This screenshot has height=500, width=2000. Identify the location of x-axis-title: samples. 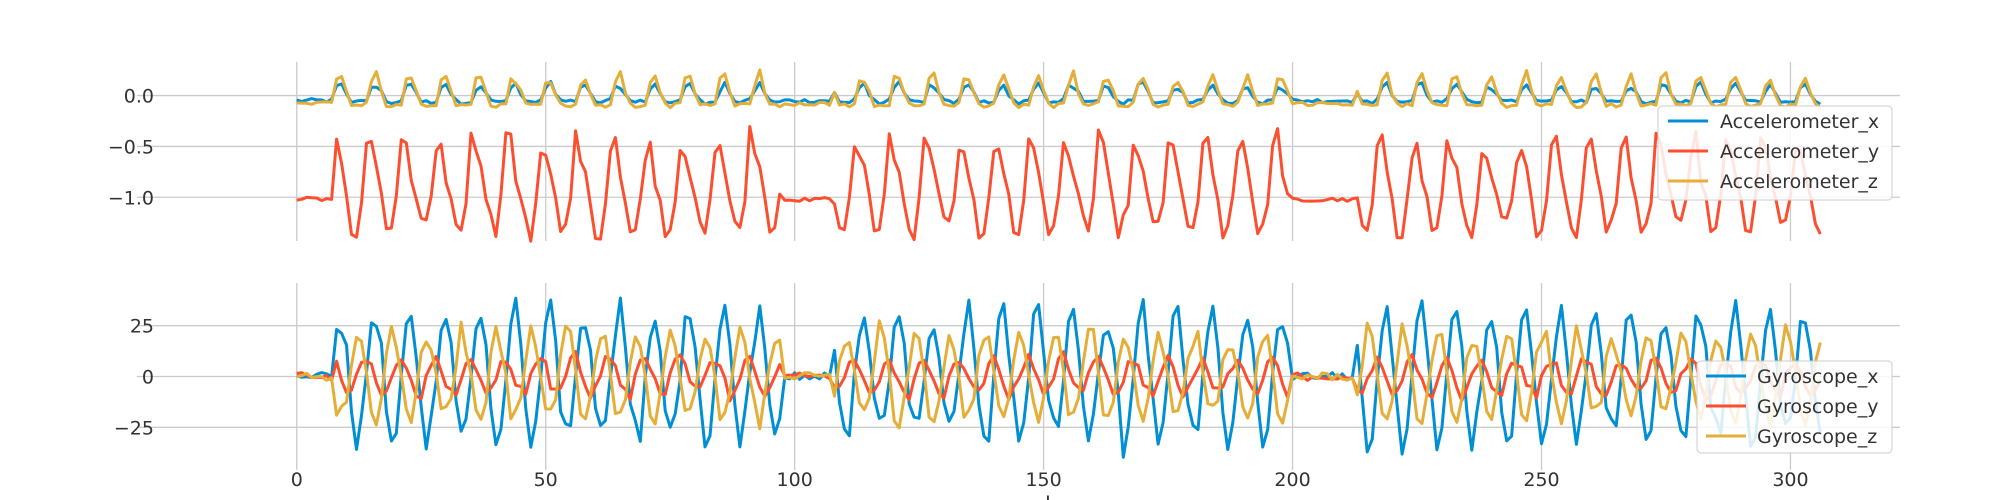
(1030, 496).